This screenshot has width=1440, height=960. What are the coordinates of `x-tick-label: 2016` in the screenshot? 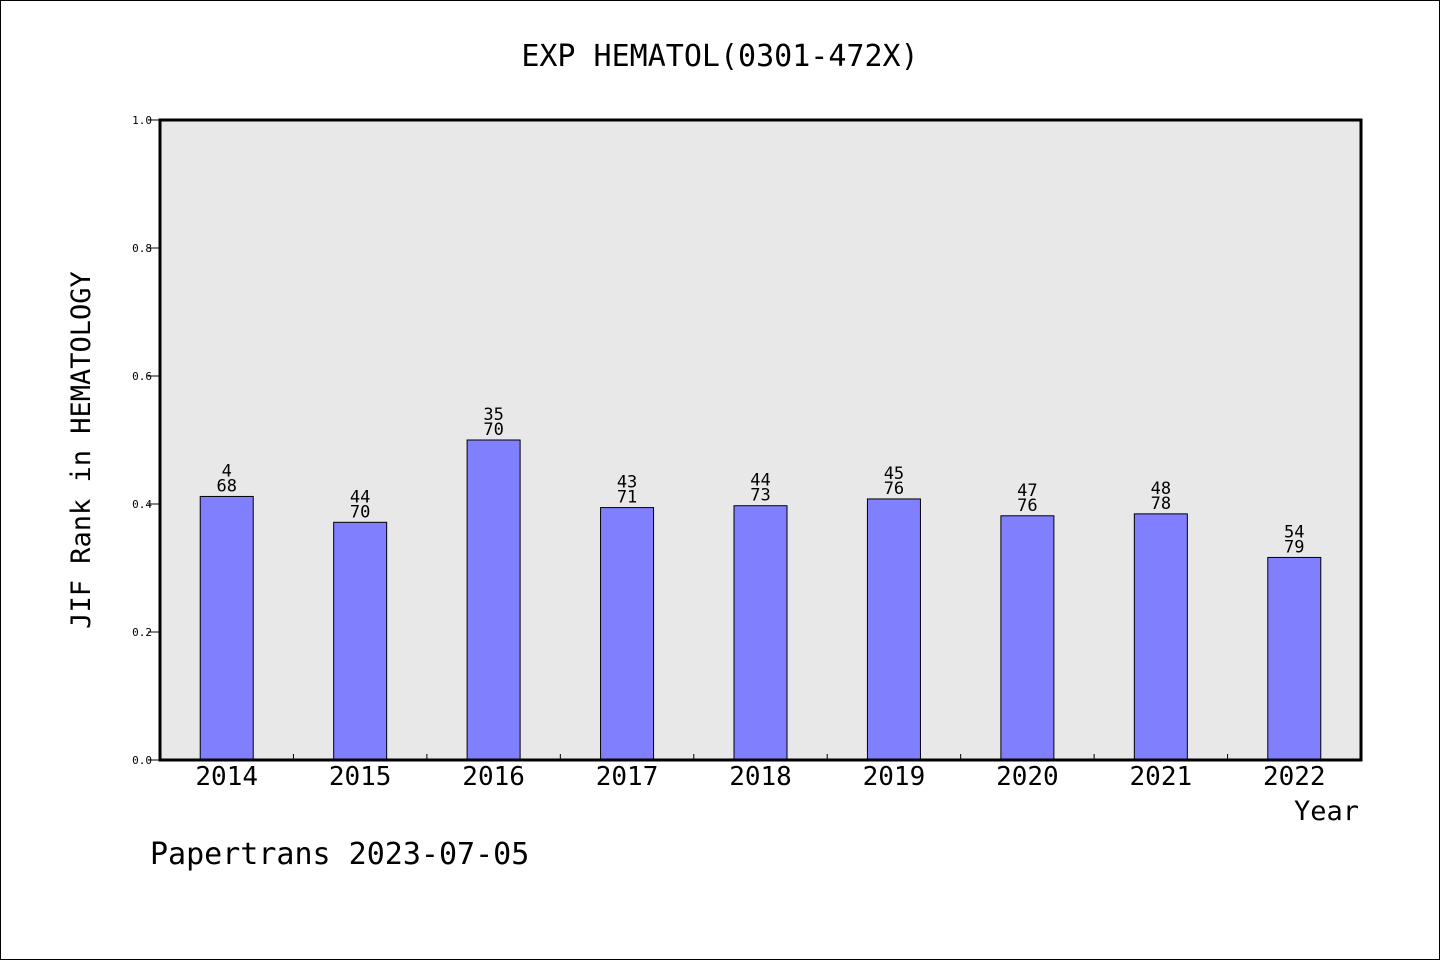 It's located at (493, 777).